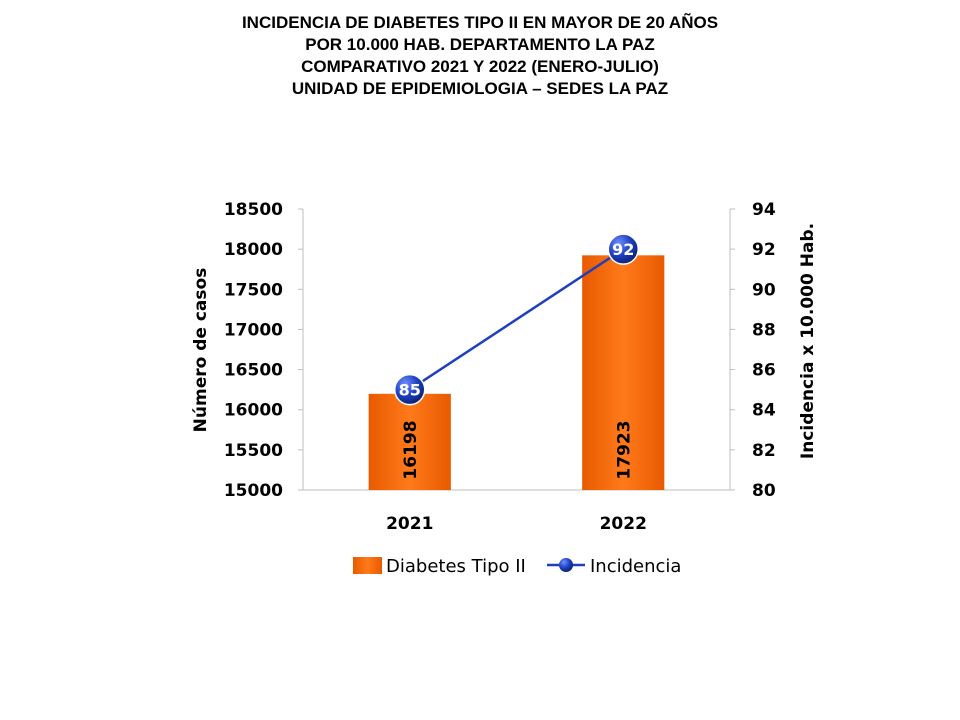  I want to click on y-tick-label: 16500, so click(253, 371).